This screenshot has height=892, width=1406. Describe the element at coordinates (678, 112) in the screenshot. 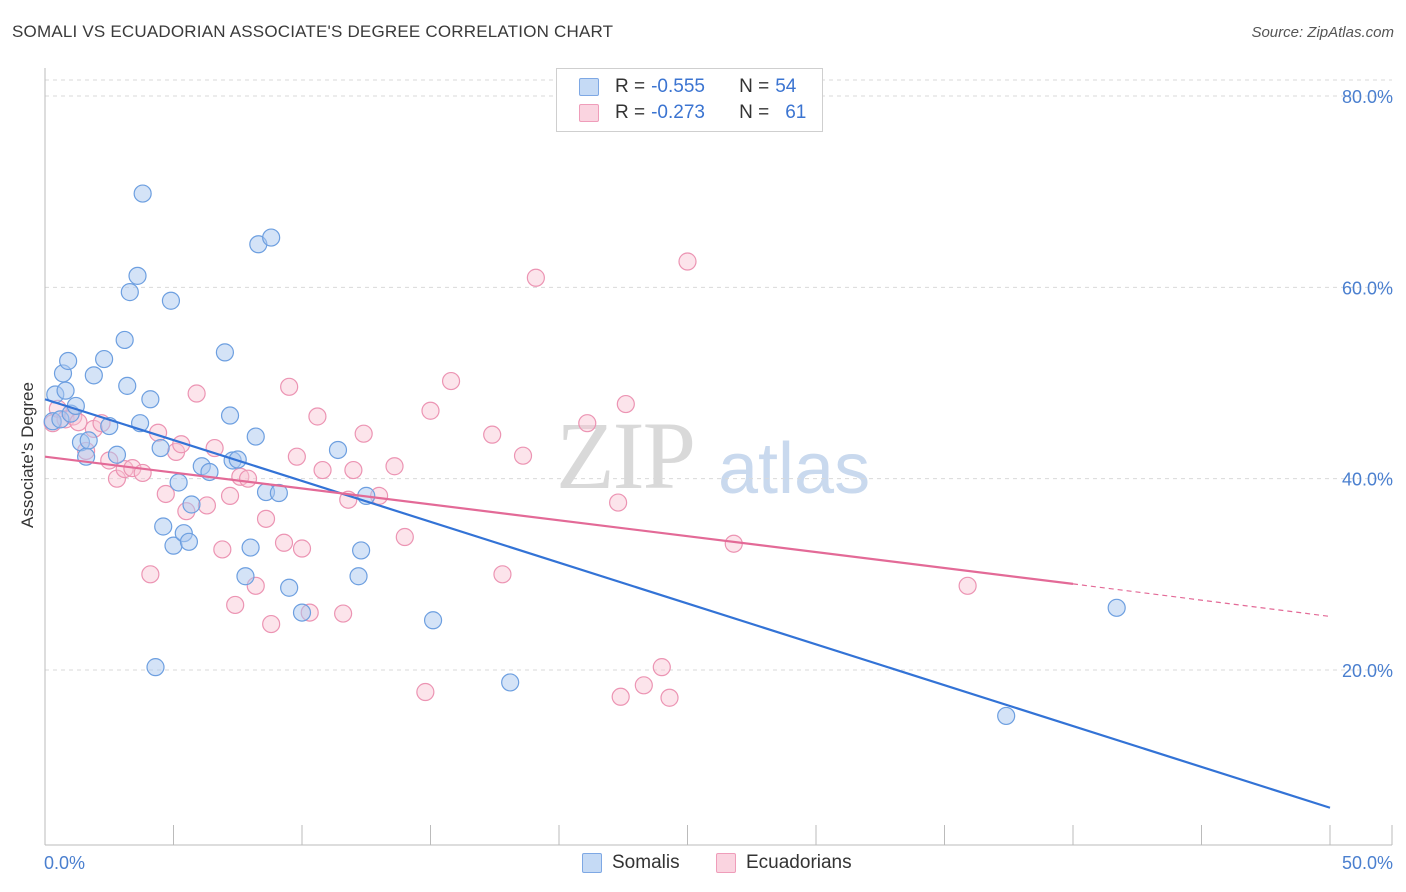

I see `r-value: -0.273` at that location.